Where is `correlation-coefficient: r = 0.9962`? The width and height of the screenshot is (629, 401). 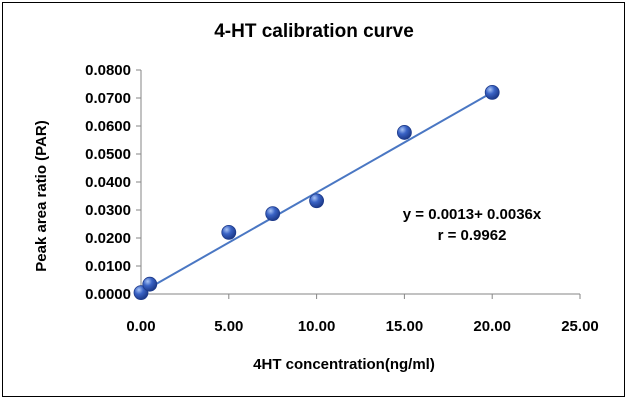 correlation-coefficient: r = 0.9962 is located at coordinates (472, 235).